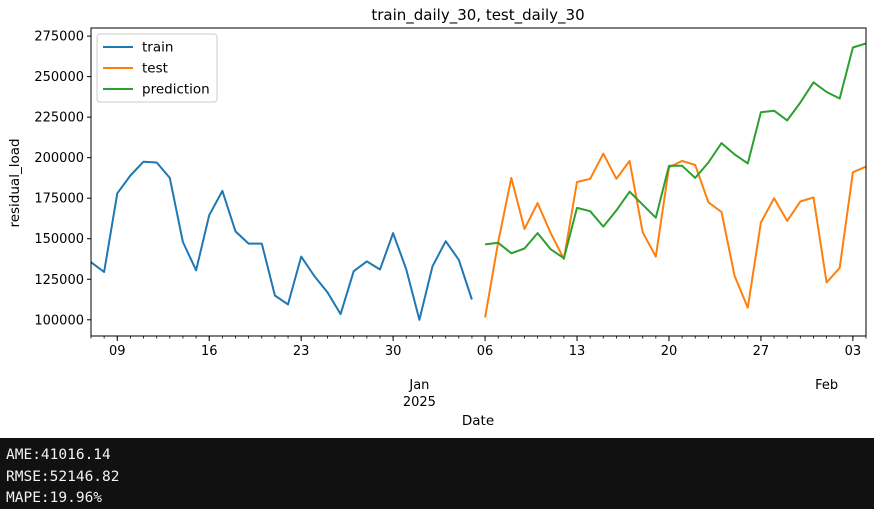 This screenshot has height=510, width=874. I want to click on legend-box, so click(157, 68).